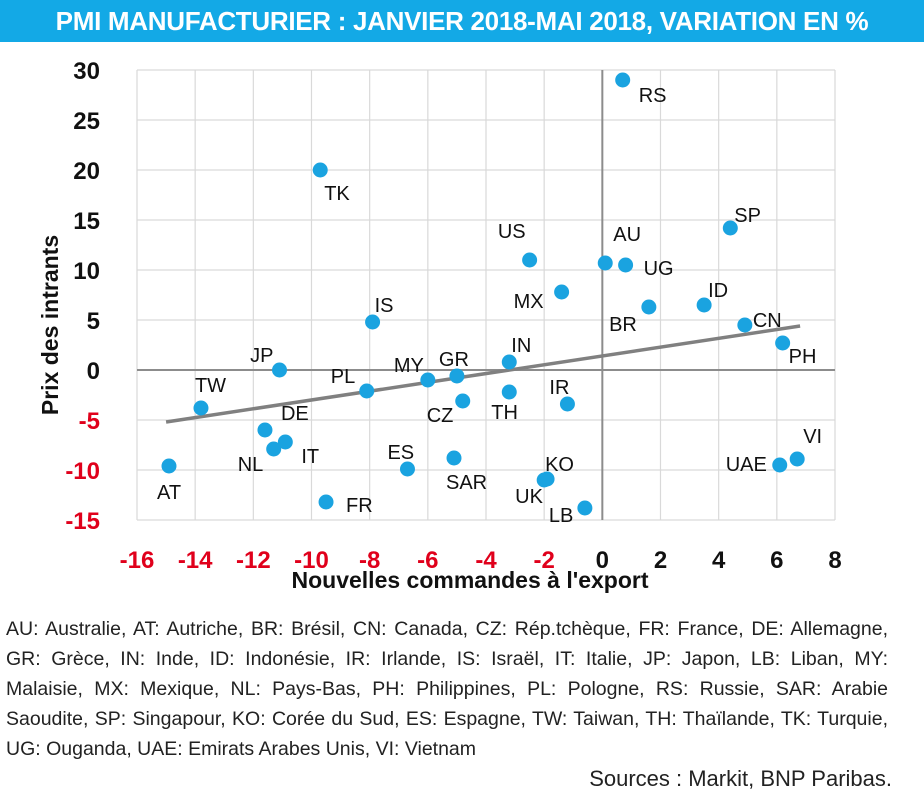 This screenshot has width=924, height=805. What do you see at coordinates (454, 458) in the screenshot?
I see `data-point-sar` at bounding box center [454, 458].